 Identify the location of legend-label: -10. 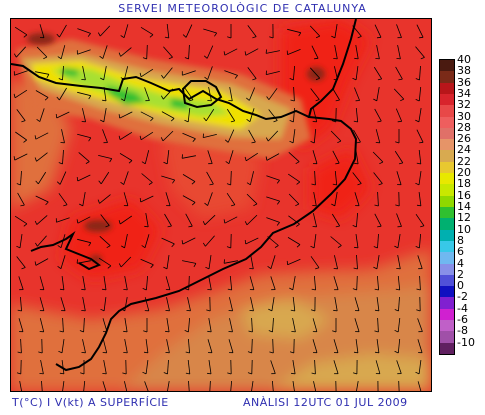
(466, 342).